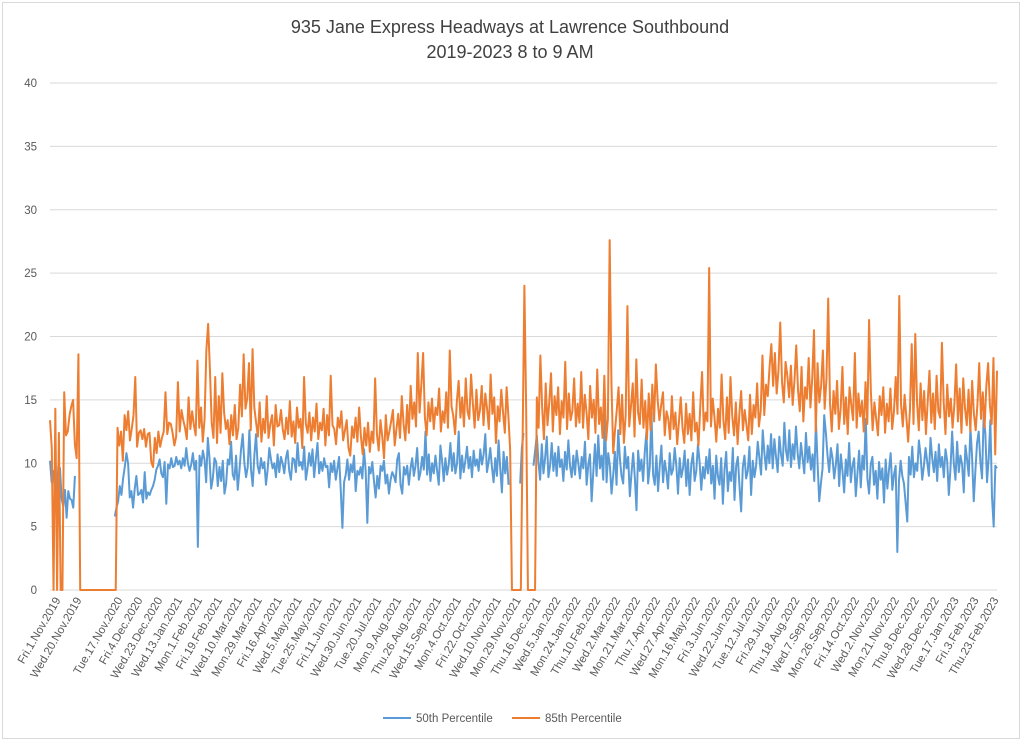 The image size is (1024, 743). I want to click on y-tick-label: 5, so click(34, 528).